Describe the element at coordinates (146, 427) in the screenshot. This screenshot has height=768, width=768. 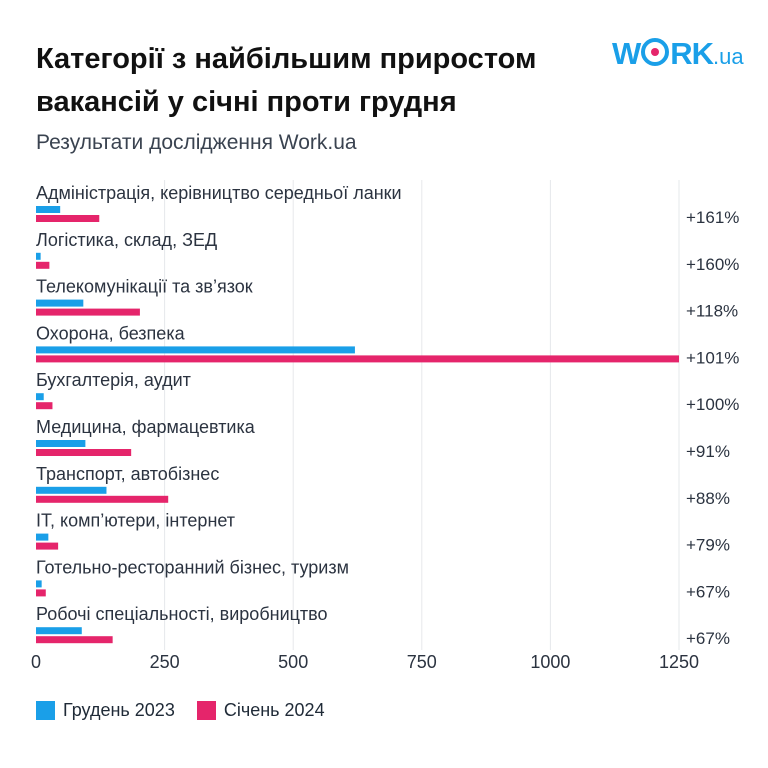
I see `category-label: Медицина, фармацевтика` at that location.